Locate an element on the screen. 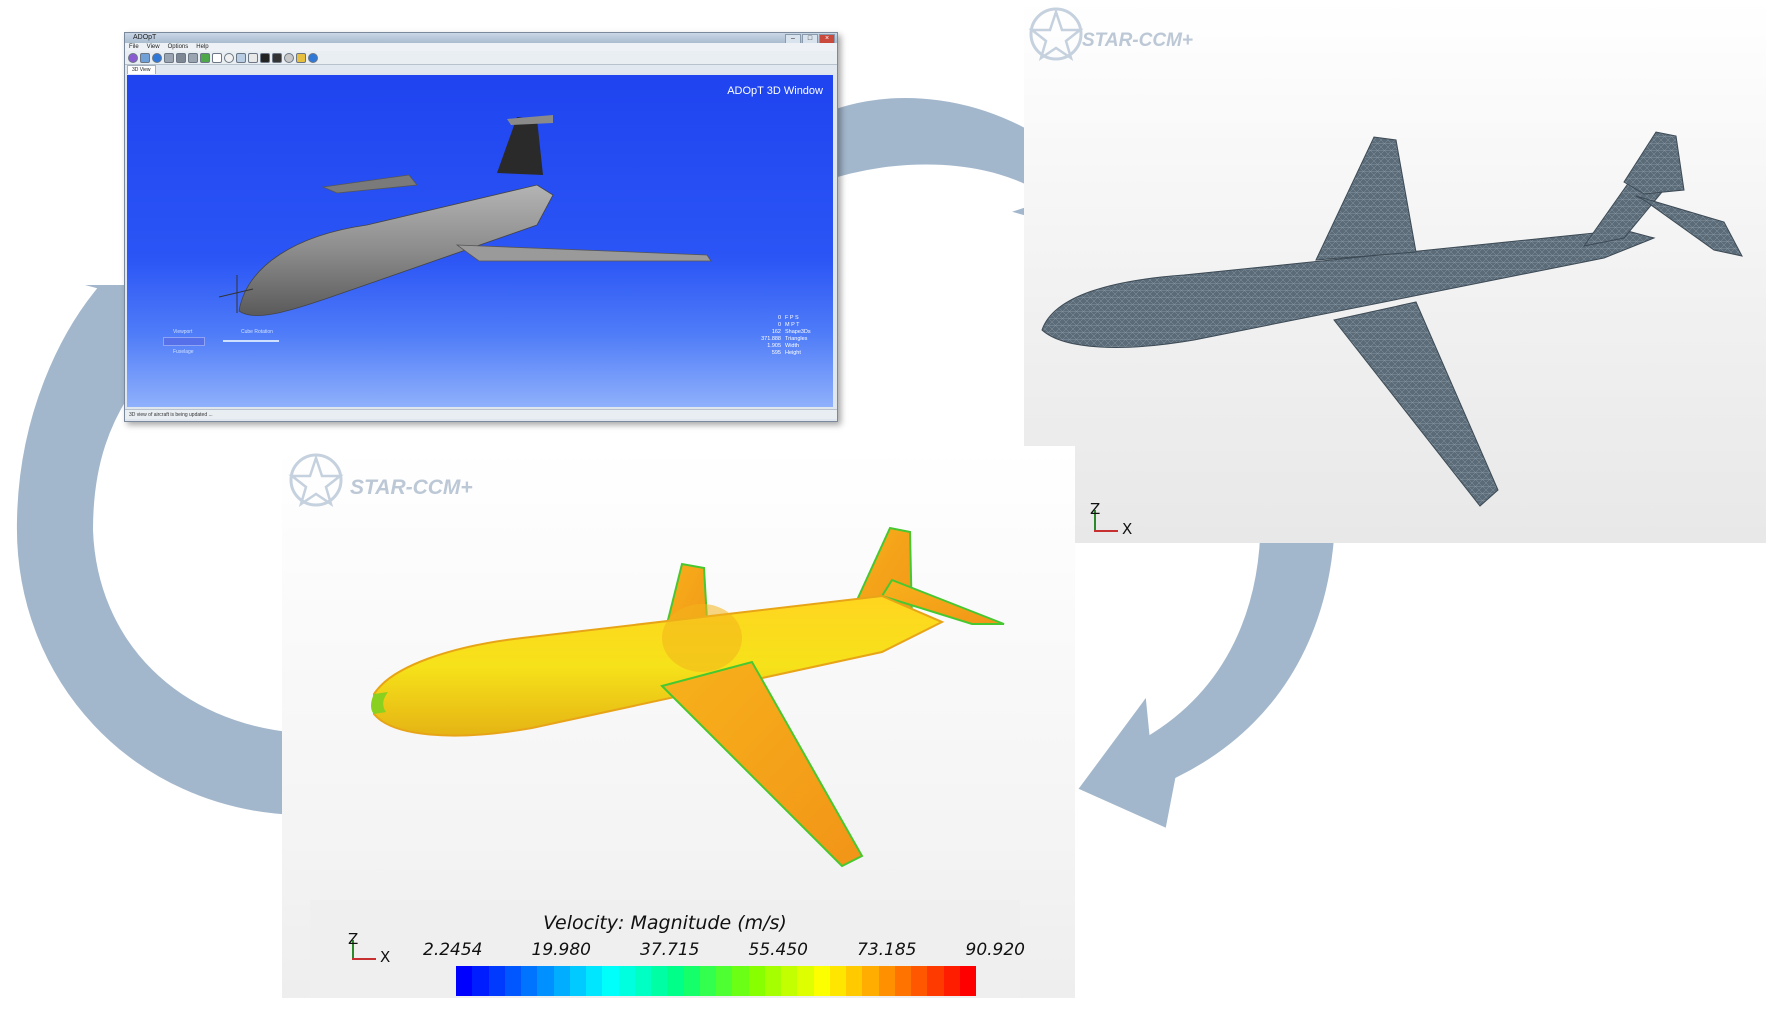  menu-options: Options is located at coordinates (178, 47).